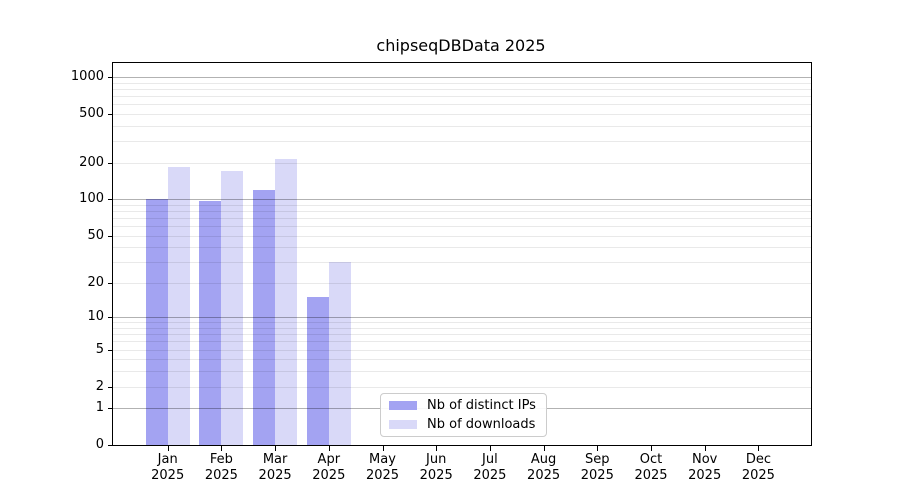  Describe the element at coordinates (275, 467) in the screenshot. I see `x-tick-label-mar: Mar 2025` at that location.